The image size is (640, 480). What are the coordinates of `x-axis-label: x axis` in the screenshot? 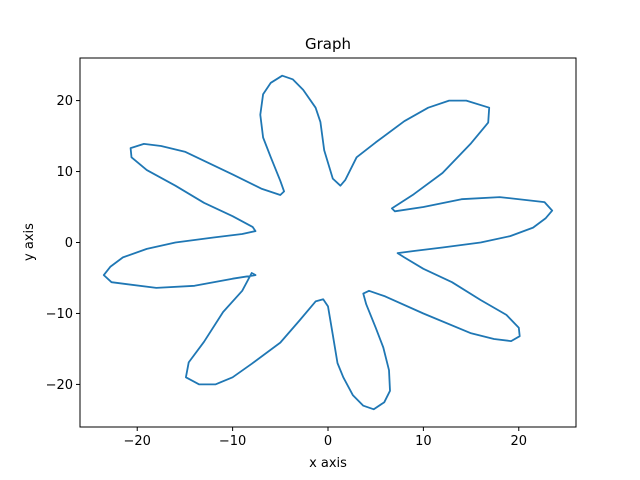 It's located at (328, 463).